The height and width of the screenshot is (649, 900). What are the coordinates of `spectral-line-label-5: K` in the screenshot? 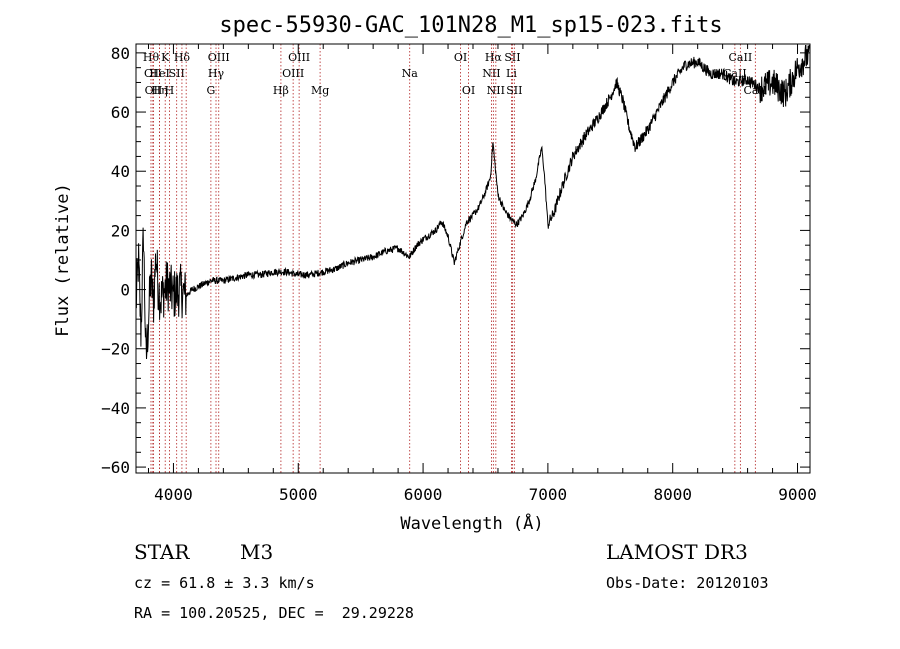 It's located at (165, 57).